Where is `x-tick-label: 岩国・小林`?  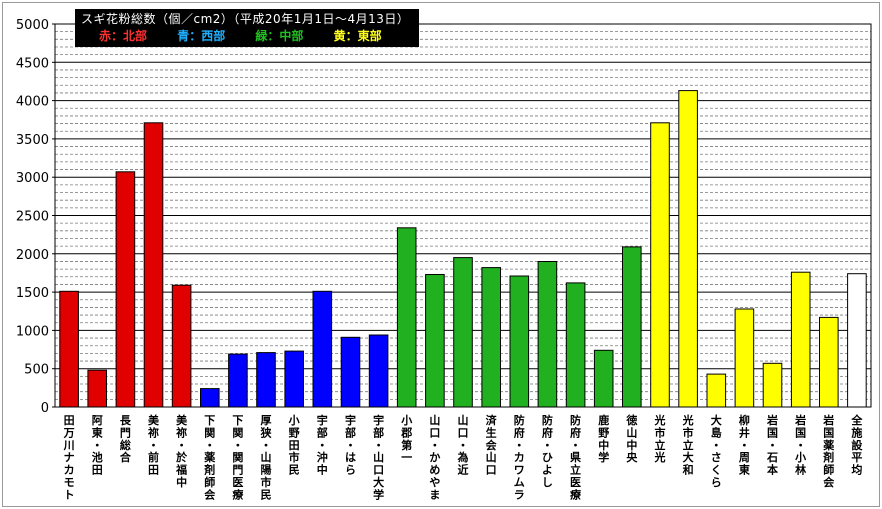 x-tick-label: 岩国・小林 is located at coordinates (800, 445).